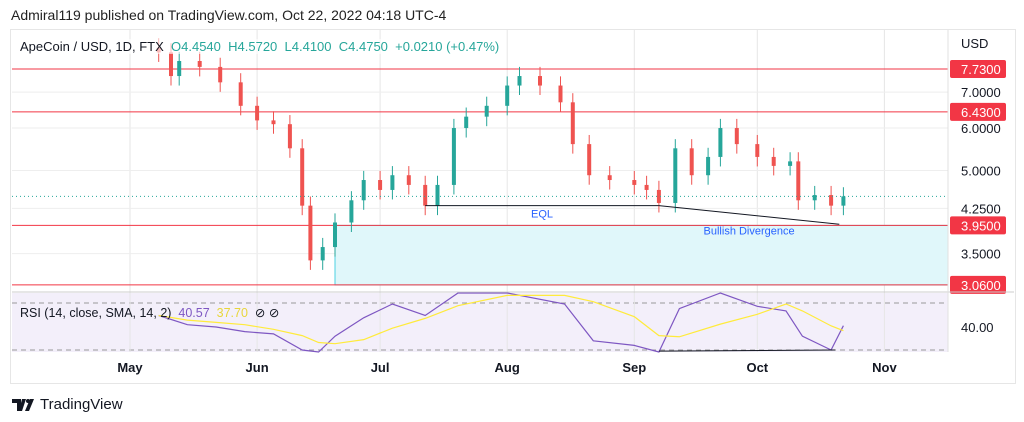 This screenshot has width=1024, height=422. What do you see at coordinates (749, 215) in the screenshot?
I see `trend-line` at bounding box center [749, 215].